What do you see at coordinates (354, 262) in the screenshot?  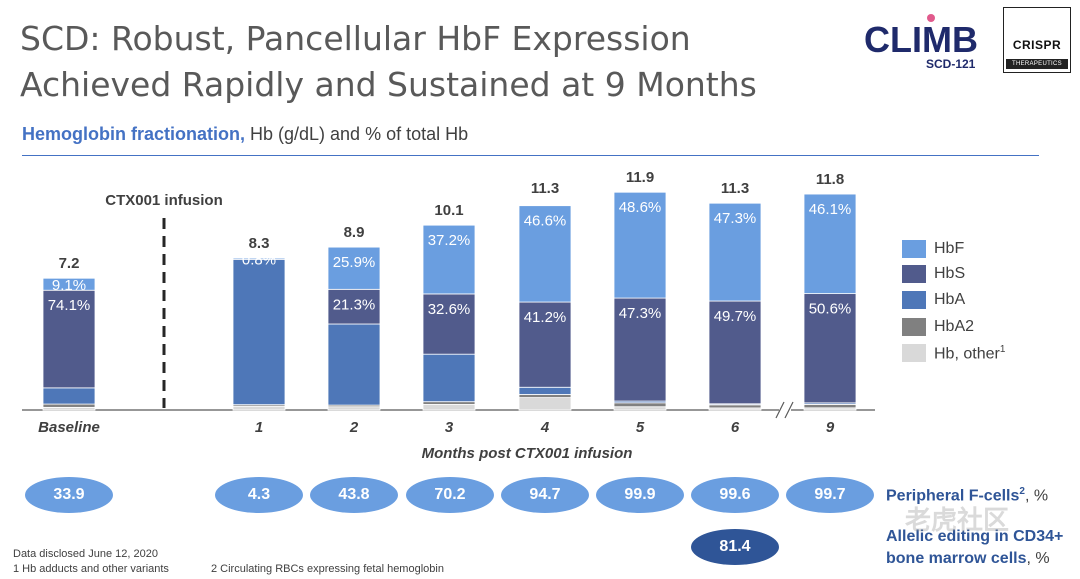 I see `bar-label-hbf-2: 25.9%` at bounding box center [354, 262].